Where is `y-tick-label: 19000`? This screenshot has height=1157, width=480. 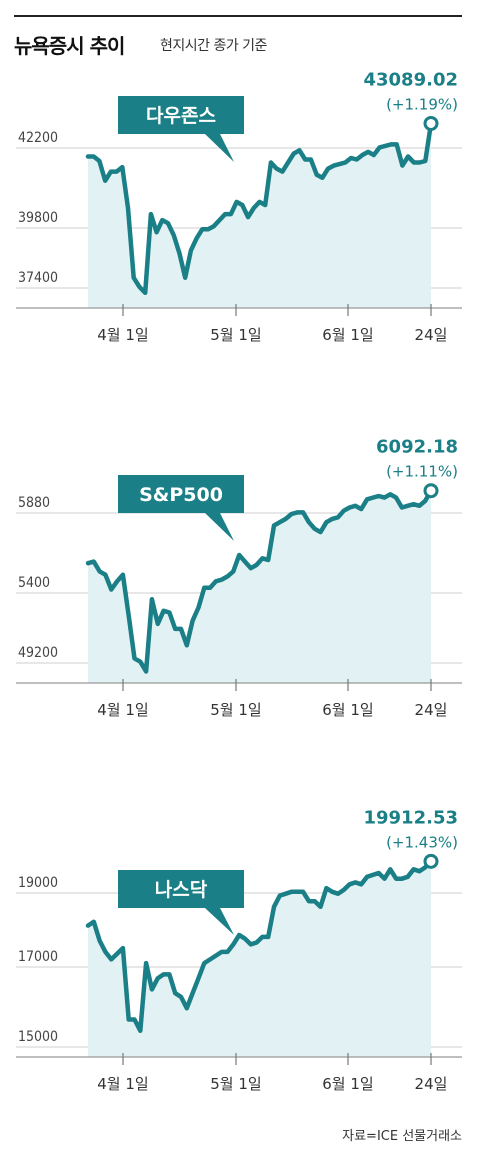
y-tick-label: 19000 is located at coordinates (38, 883).